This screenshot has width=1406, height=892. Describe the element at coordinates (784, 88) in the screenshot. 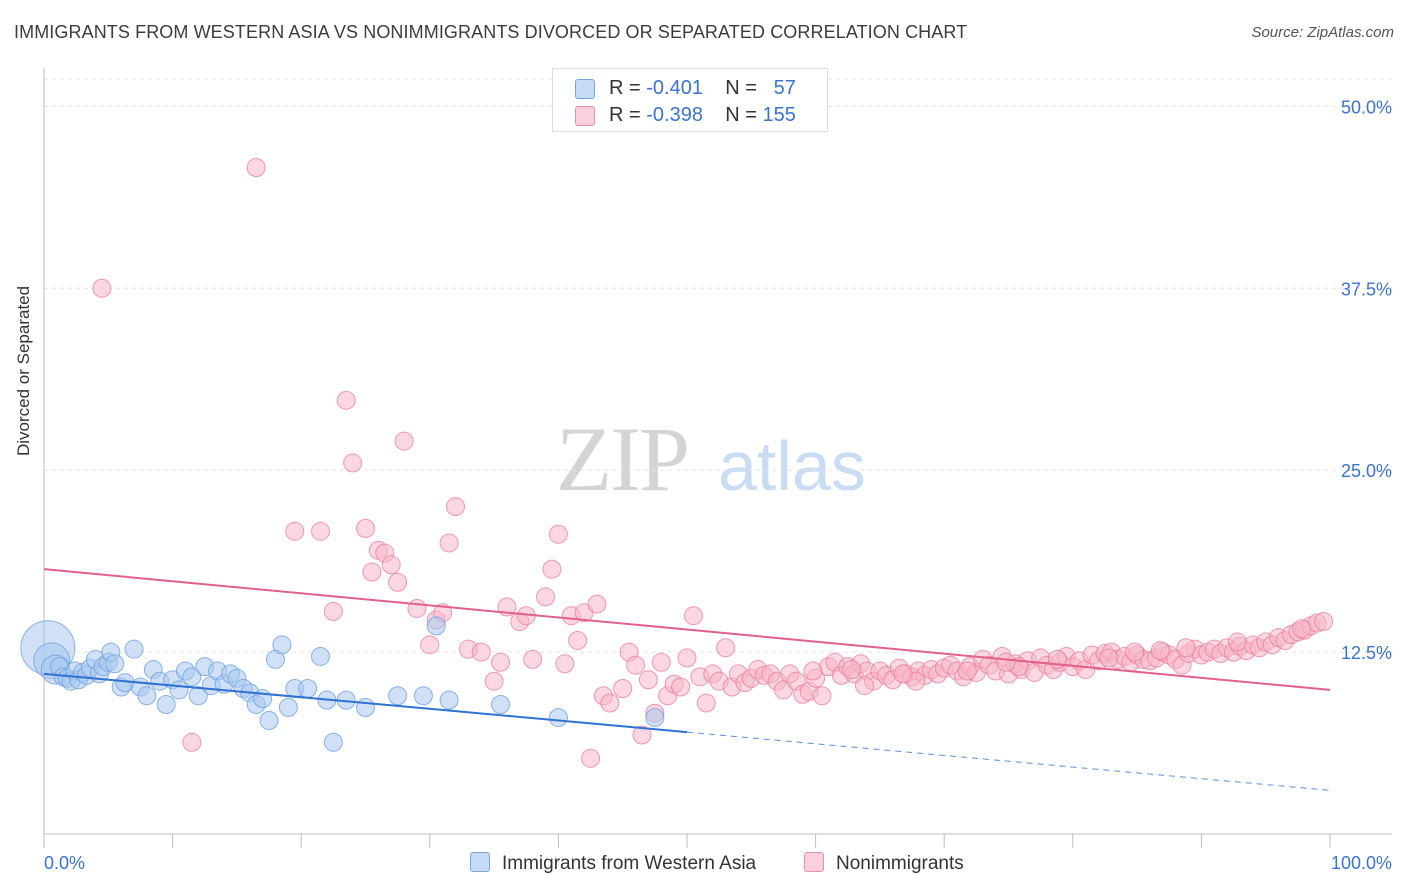

I see `legend-n-value: 57` at that location.